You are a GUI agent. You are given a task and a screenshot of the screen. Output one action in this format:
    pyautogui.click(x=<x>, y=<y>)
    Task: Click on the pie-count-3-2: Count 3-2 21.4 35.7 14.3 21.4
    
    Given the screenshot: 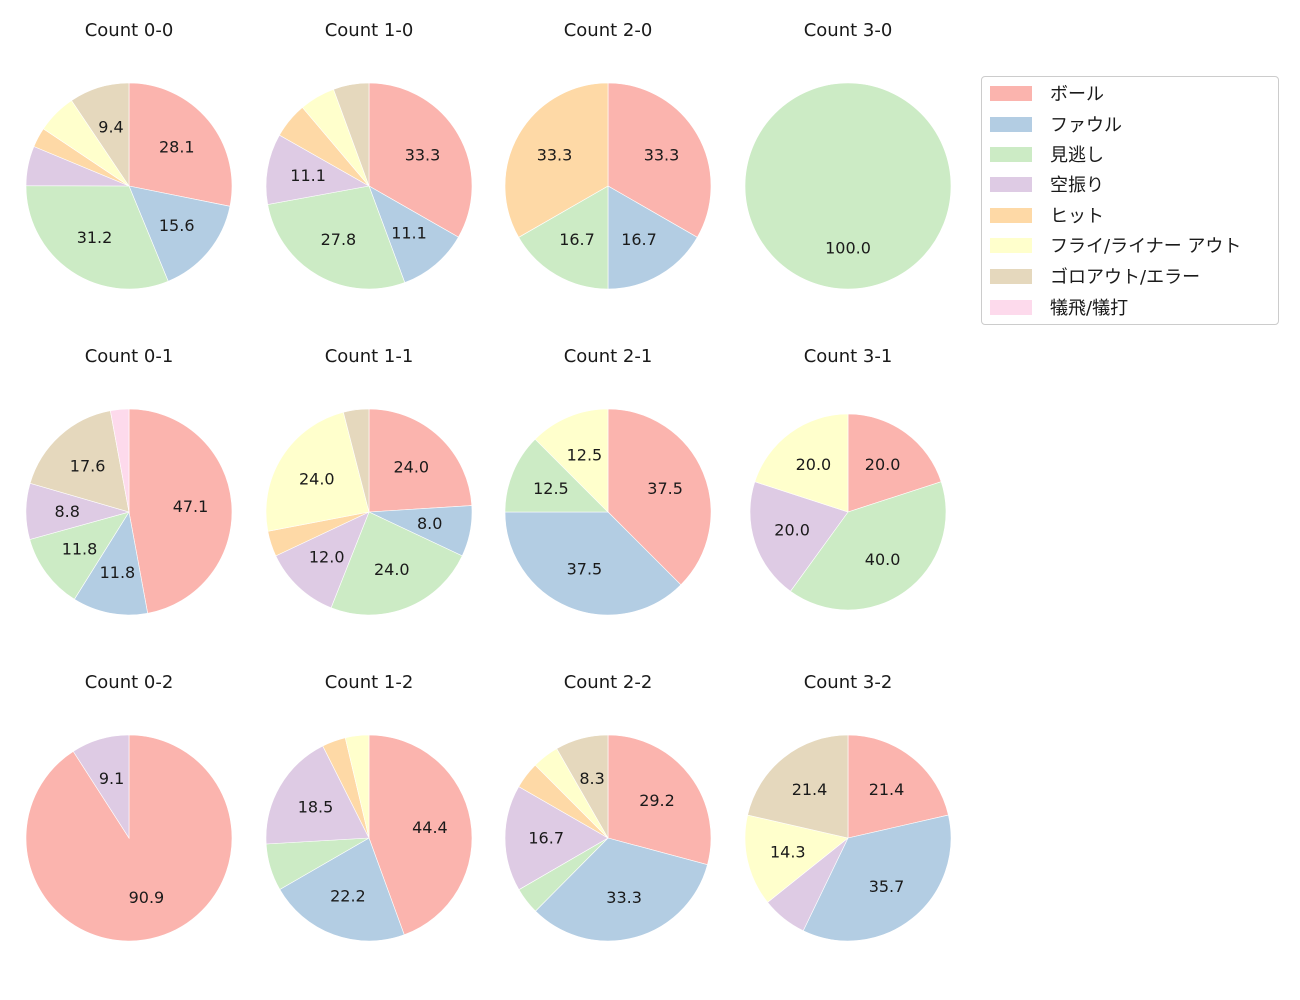 What is the action you would take?
    pyautogui.click(x=848, y=807)
    